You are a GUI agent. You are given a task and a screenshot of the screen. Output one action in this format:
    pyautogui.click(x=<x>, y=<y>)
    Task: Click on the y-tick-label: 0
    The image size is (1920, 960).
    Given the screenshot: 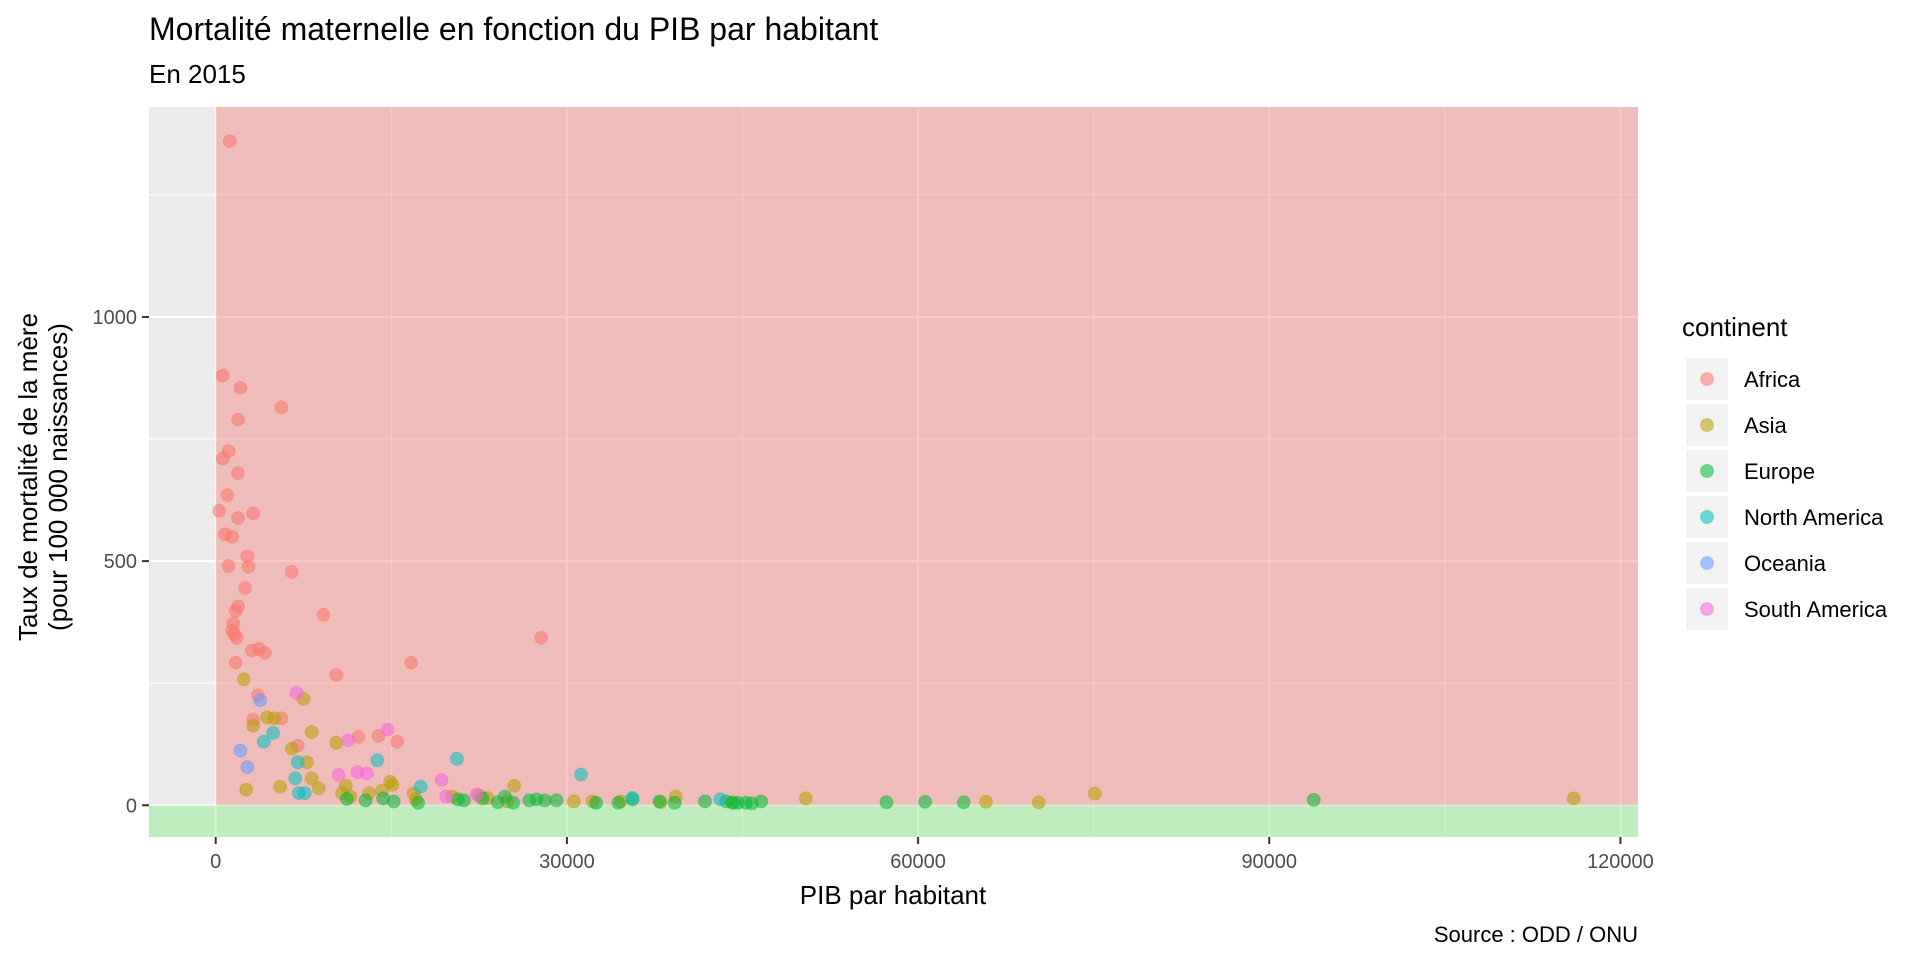 What is the action you would take?
    pyautogui.click(x=131, y=806)
    